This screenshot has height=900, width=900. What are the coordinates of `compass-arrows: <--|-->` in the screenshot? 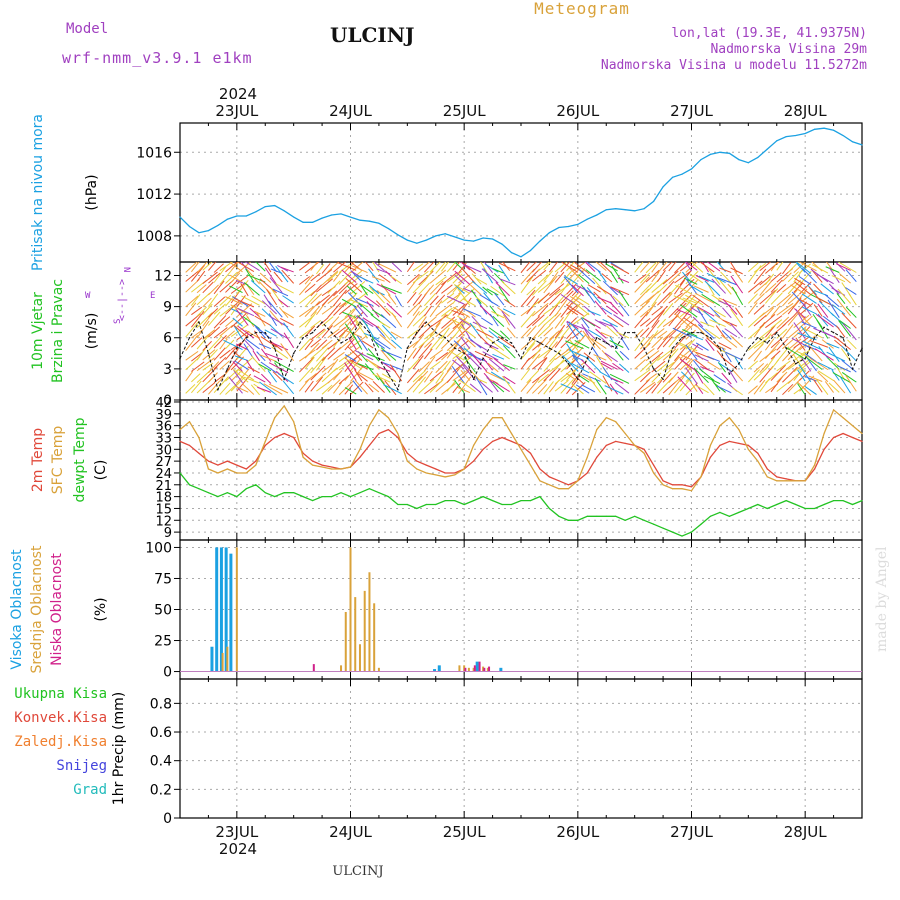 It's located at (122, 300).